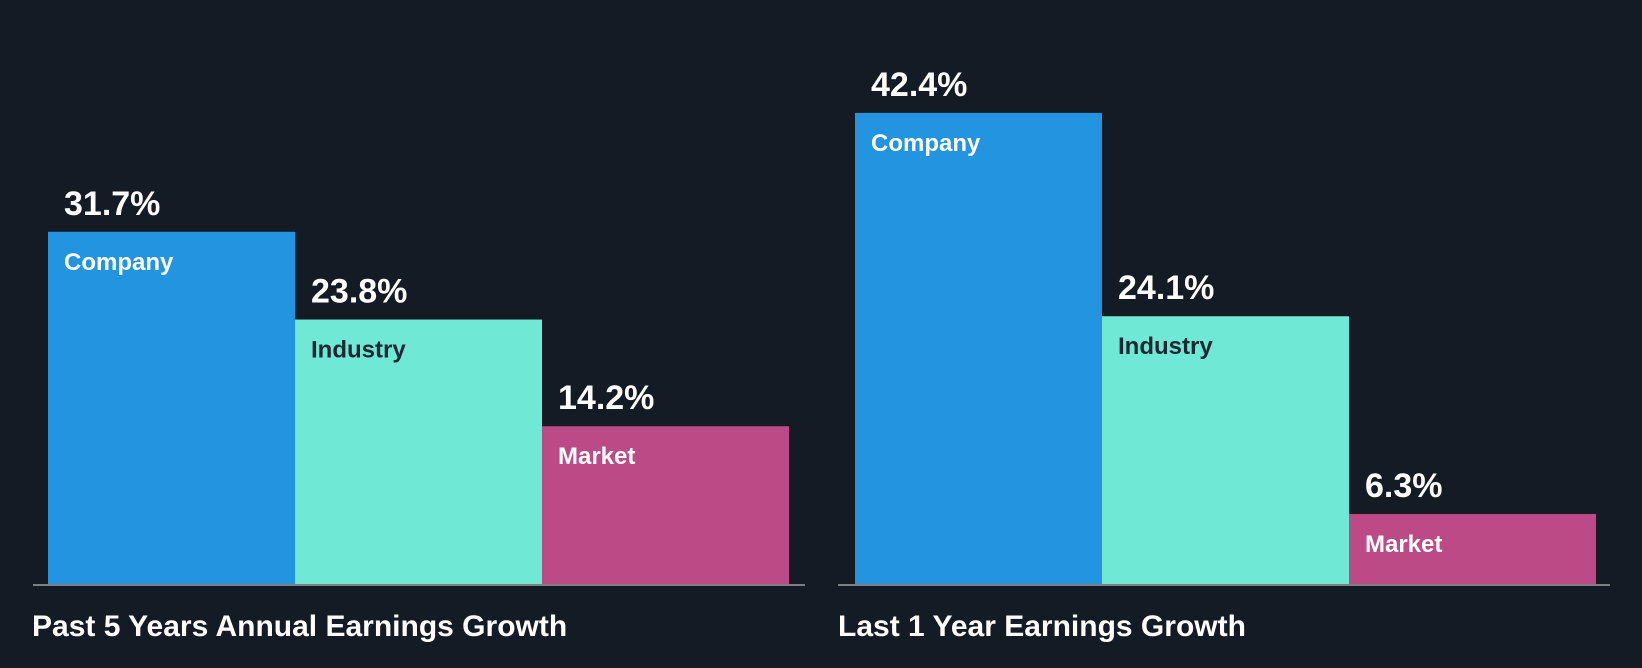 The image size is (1642, 668). What do you see at coordinates (299, 626) in the screenshot?
I see `chart-title: Past 5 Years Annual Earnings Growth` at bounding box center [299, 626].